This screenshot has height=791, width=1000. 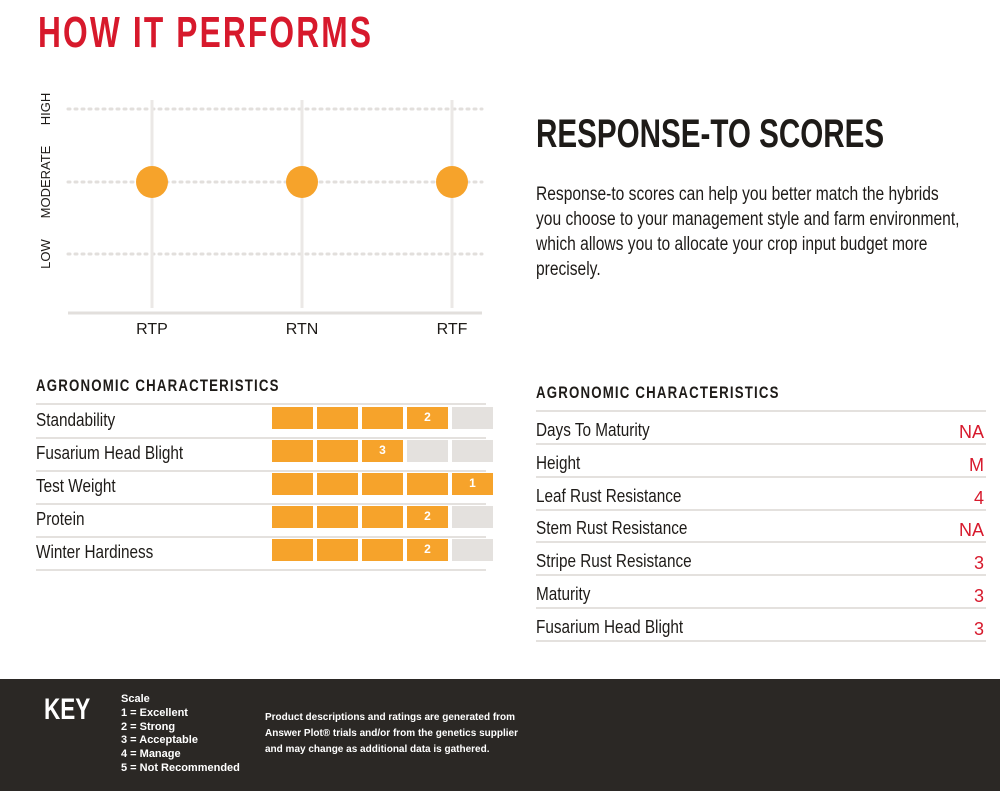 I want to click on characteristic-label: Test Weight, so click(x=76, y=486).